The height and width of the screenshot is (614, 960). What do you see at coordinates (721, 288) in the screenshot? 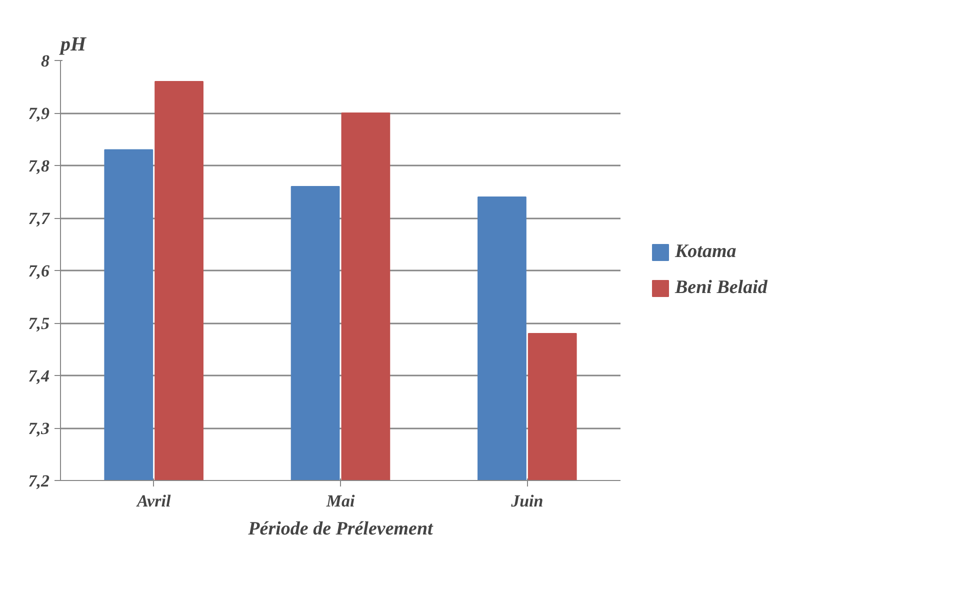
I see `legend-label: Beni Belaid` at bounding box center [721, 288].